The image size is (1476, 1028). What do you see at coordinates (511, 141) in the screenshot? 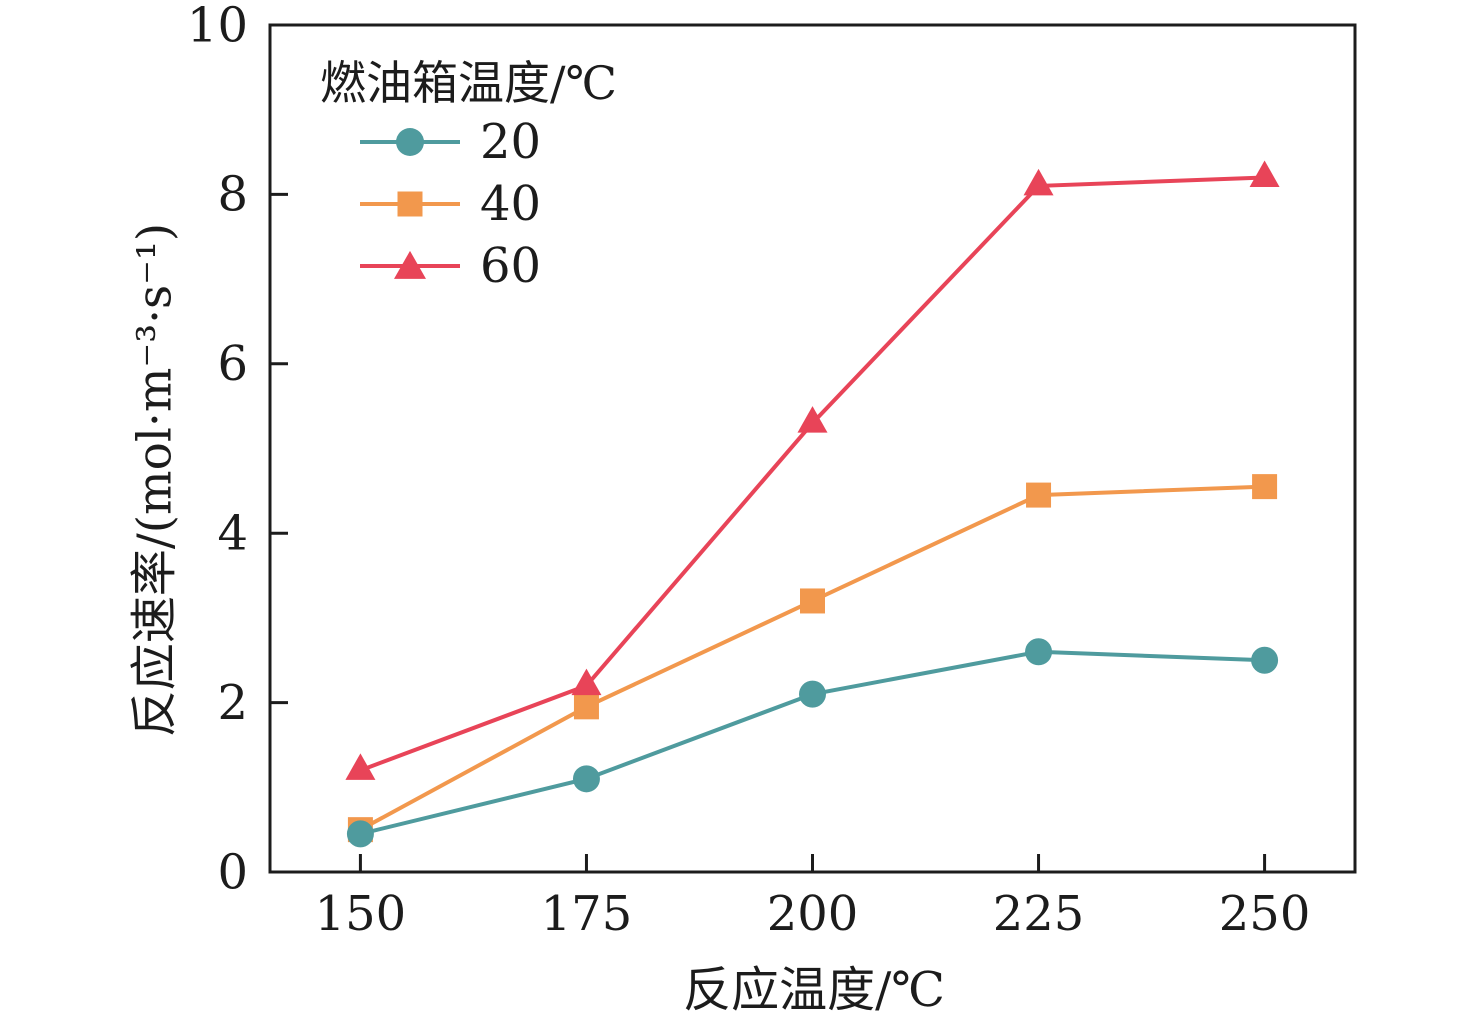
I see `legend-label: 20` at bounding box center [511, 141].